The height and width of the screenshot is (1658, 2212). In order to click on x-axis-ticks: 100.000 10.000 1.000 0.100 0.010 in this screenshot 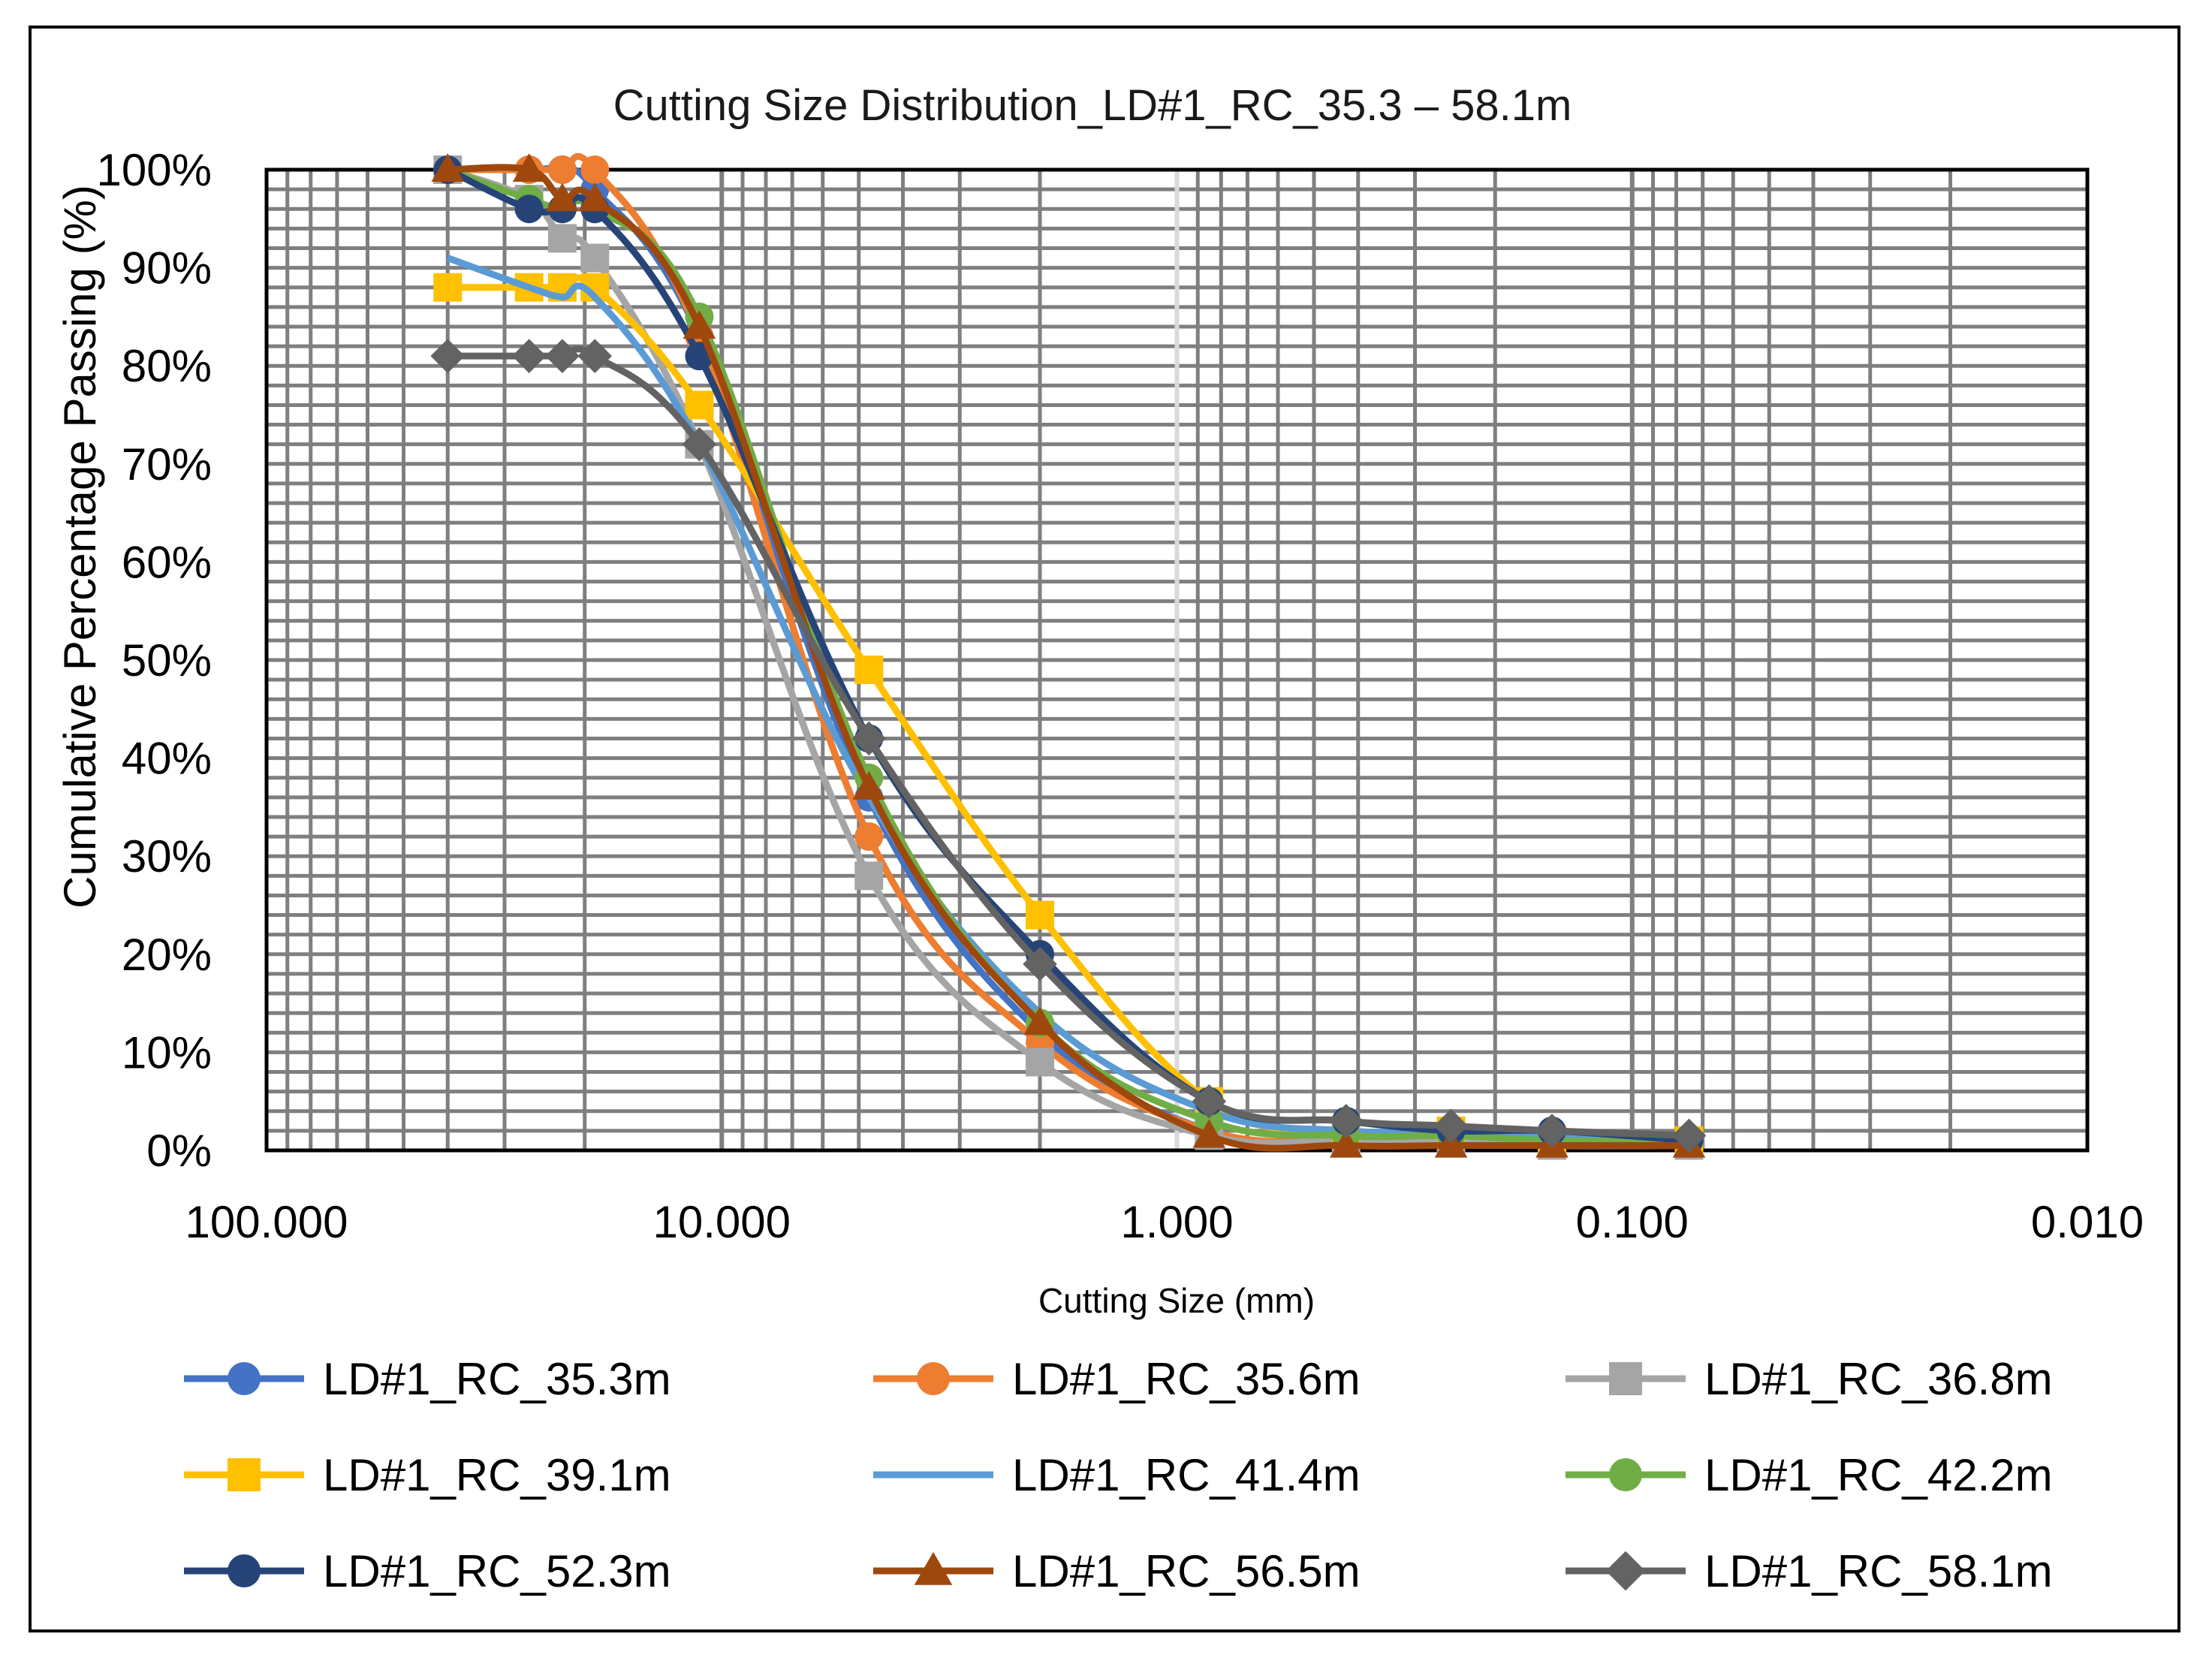, I will do `click(1164, 1222)`.